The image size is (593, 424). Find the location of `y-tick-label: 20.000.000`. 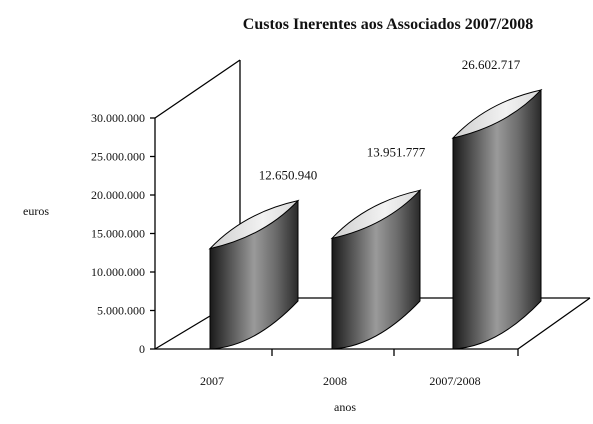

y-tick-label: 20.000.000 is located at coordinates (118, 195).